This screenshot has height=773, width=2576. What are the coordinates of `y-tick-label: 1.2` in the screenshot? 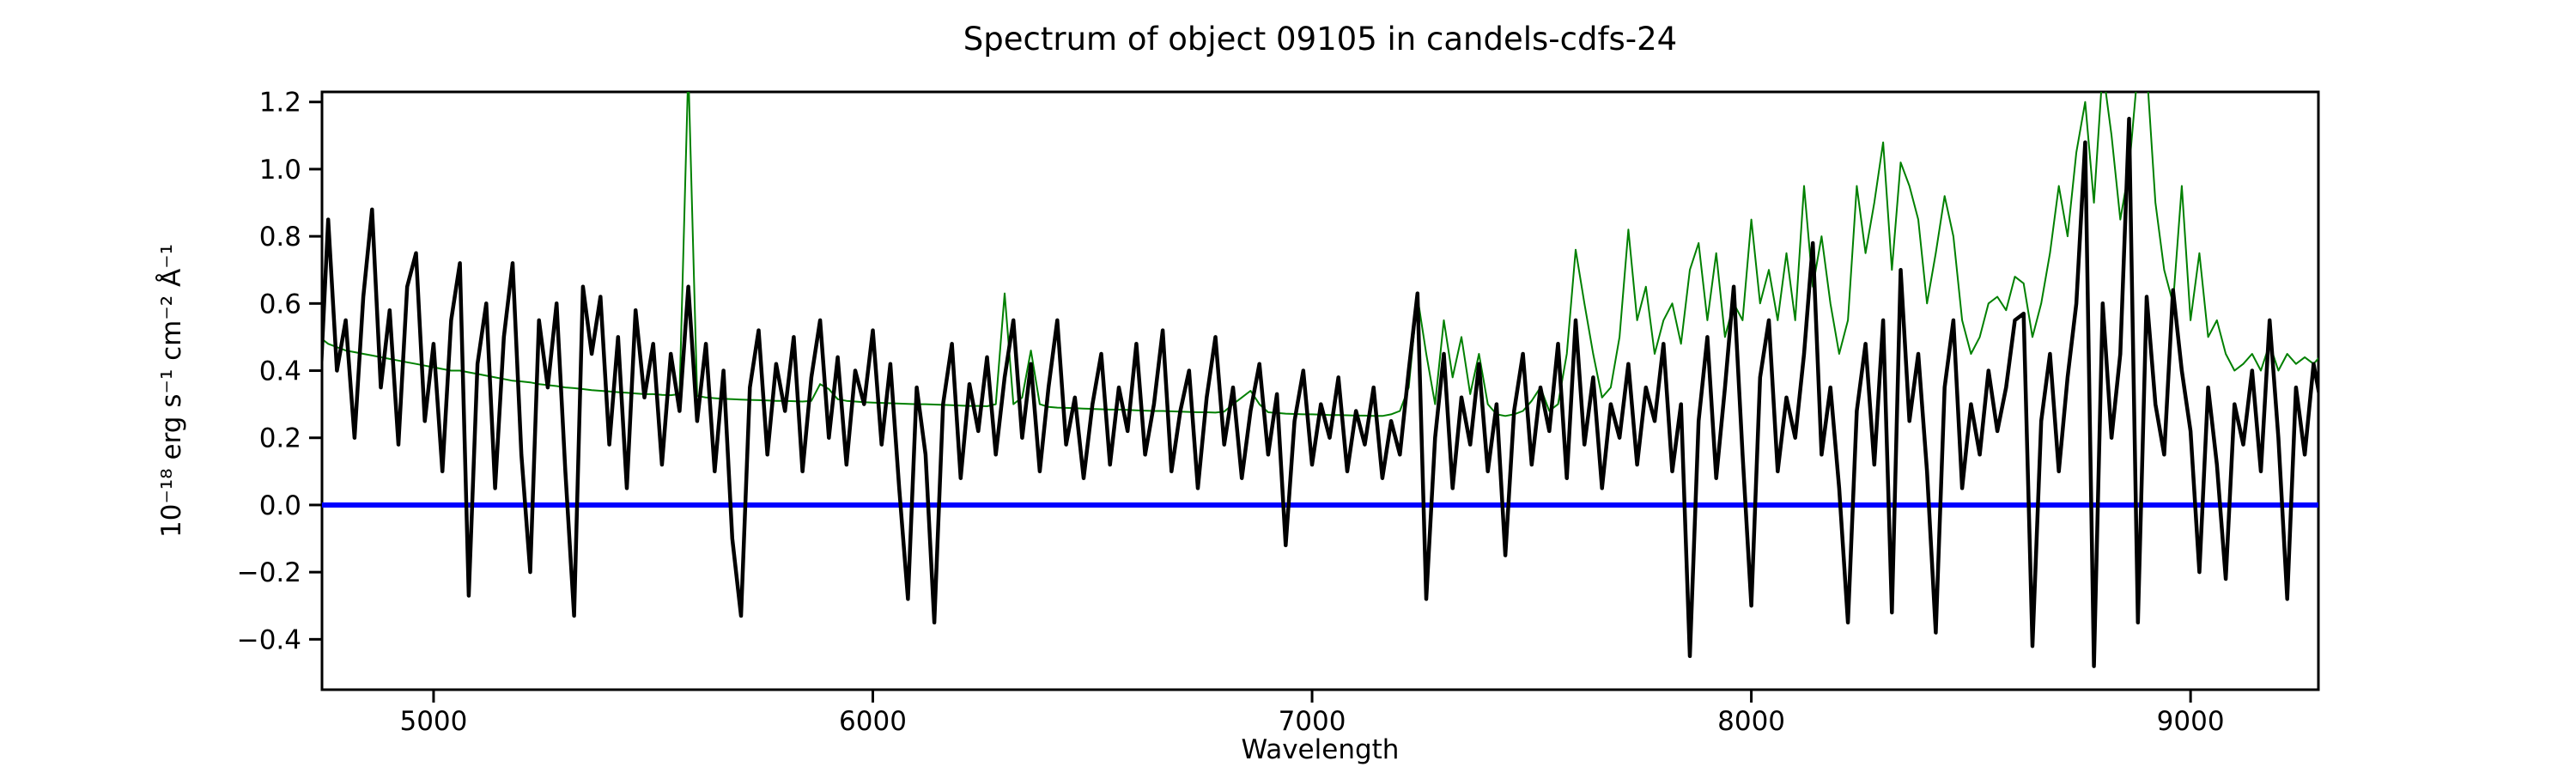 It's located at (280, 103).